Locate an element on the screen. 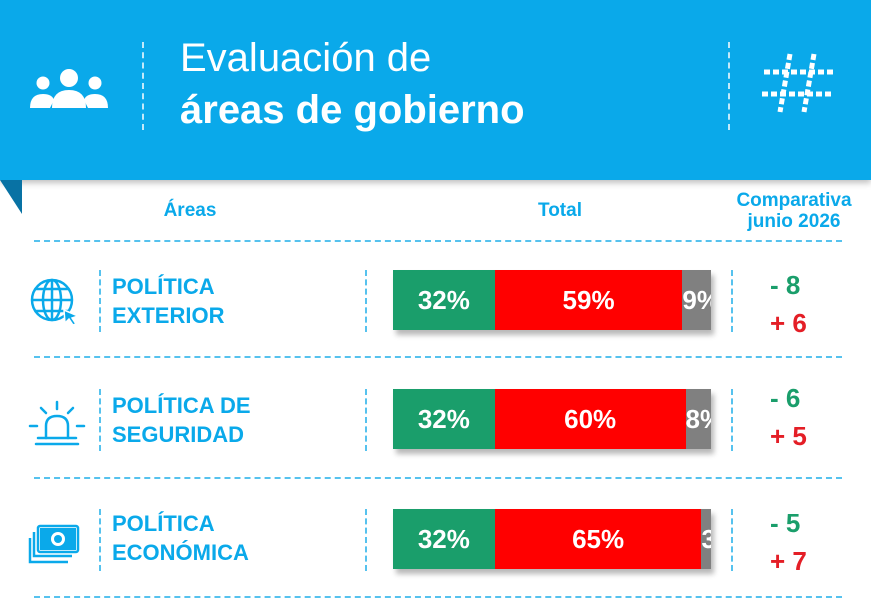 This screenshot has height=603, width=871. comparativa-line1: Comparativa is located at coordinates (794, 200).